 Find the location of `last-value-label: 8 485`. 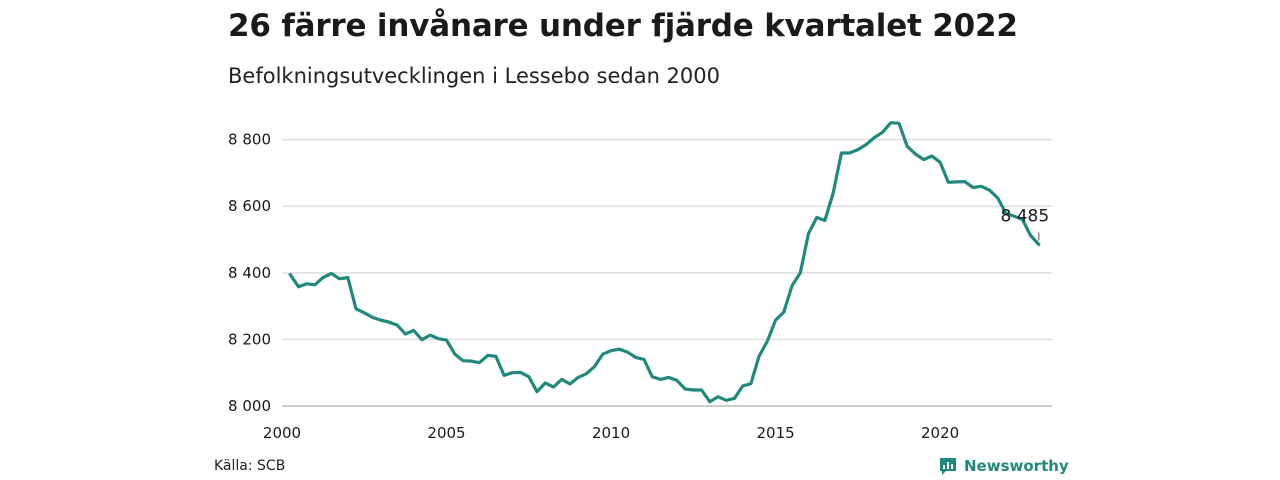

last-value-label: 8 485 is located at coordinates (1025, 217).